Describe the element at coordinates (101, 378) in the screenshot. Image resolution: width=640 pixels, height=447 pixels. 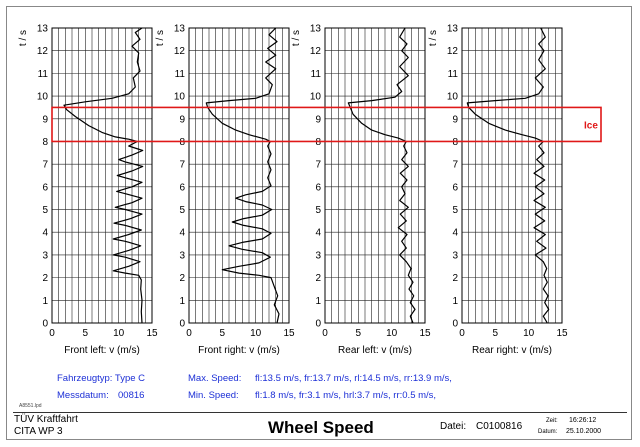
I see `vehicle-type-text: Fahrzeugtyp: Type C` at that location.